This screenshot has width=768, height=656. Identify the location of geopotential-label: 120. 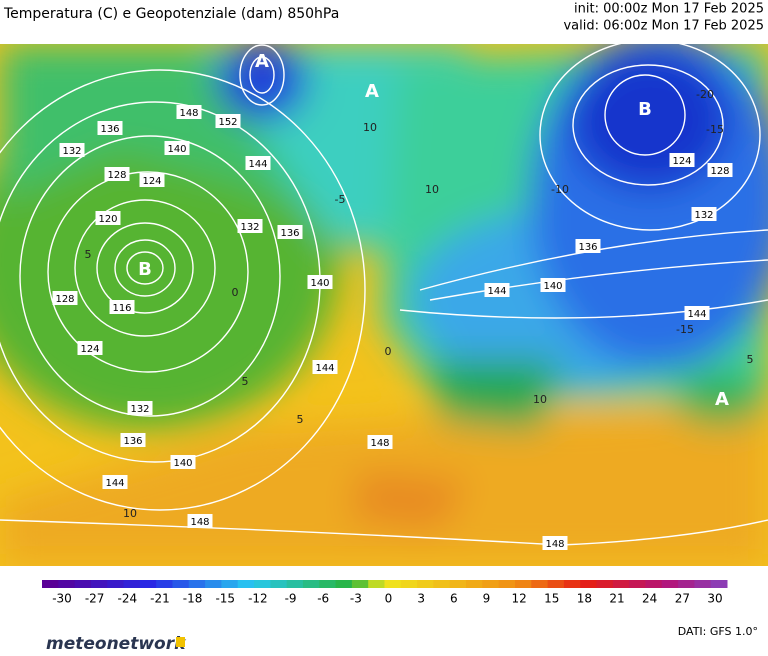
(107, 219).